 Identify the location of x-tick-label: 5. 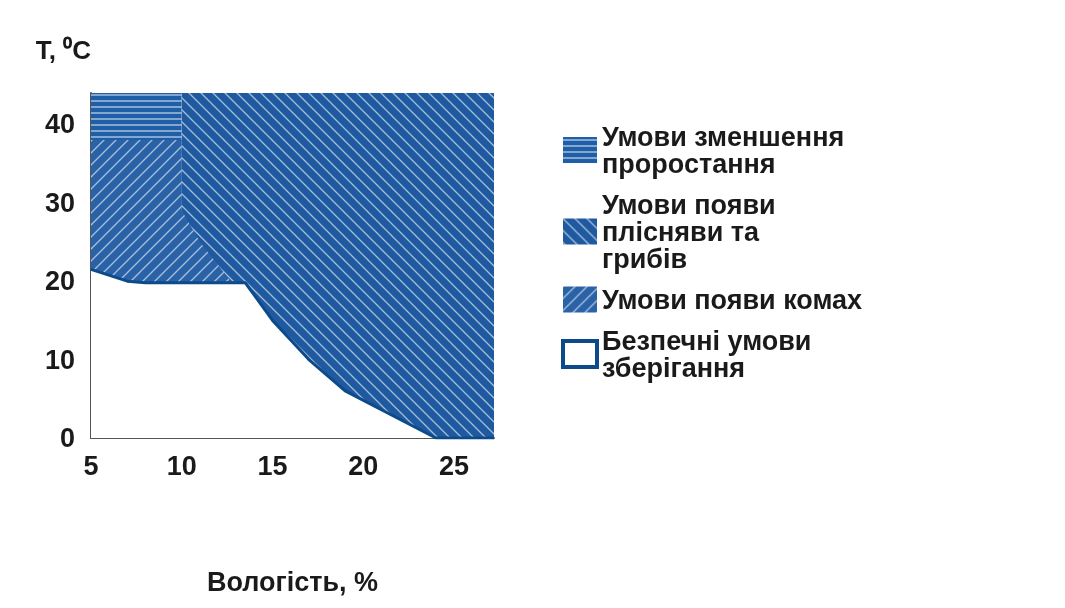
(91, 465).